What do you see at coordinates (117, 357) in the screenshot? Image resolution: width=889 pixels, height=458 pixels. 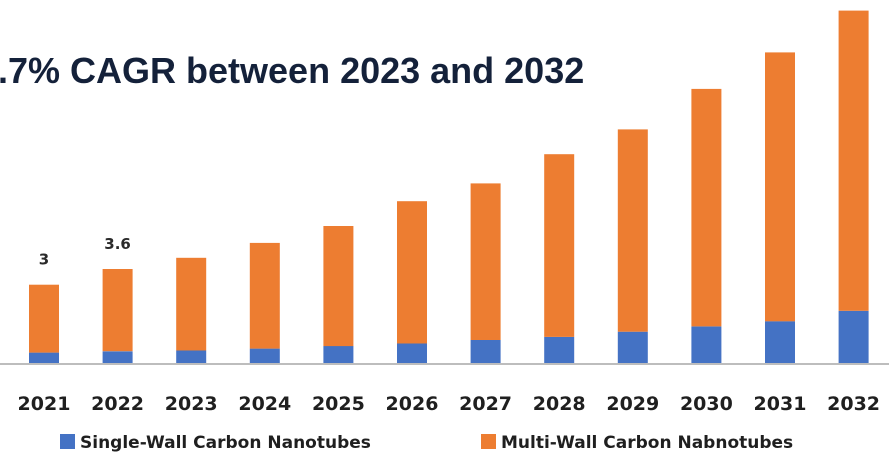 I see `bar-single-wall-2022` at bounding box center [117, 357].